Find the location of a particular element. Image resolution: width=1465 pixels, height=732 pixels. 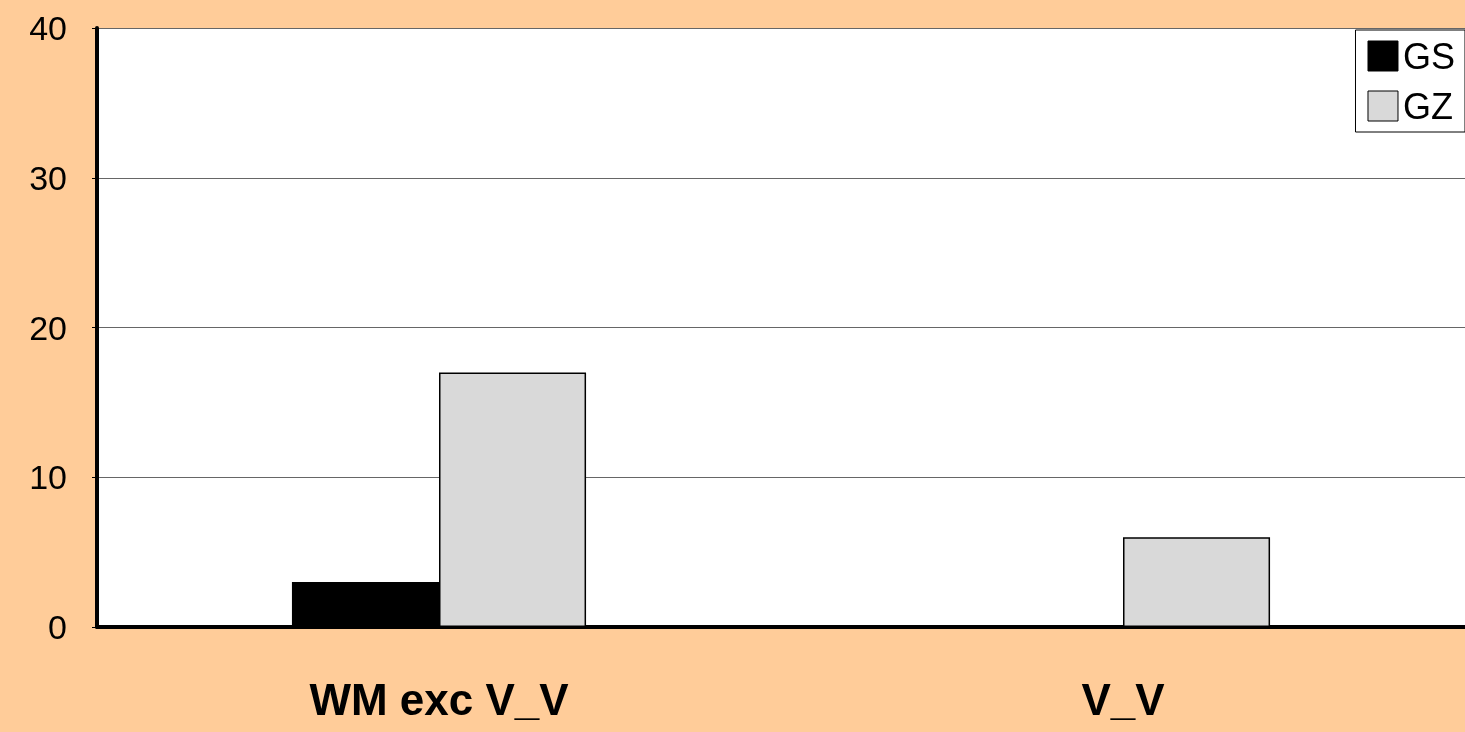

x-tick-label: V_V is located at coordinates (1123, 699).